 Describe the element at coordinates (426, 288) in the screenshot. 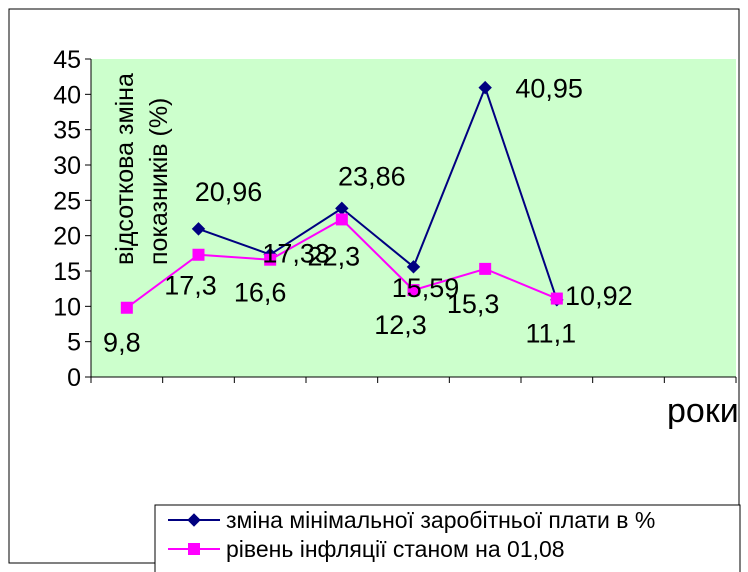

I see `data-label: 15,59` at that location.